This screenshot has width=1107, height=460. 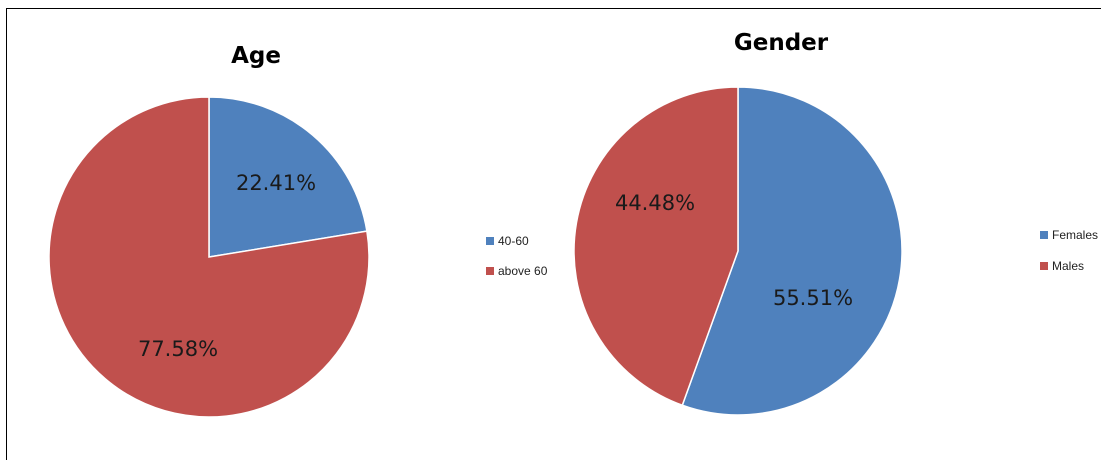 I want to click on data-label-females: 55.51%, so click(x=813, y=298).